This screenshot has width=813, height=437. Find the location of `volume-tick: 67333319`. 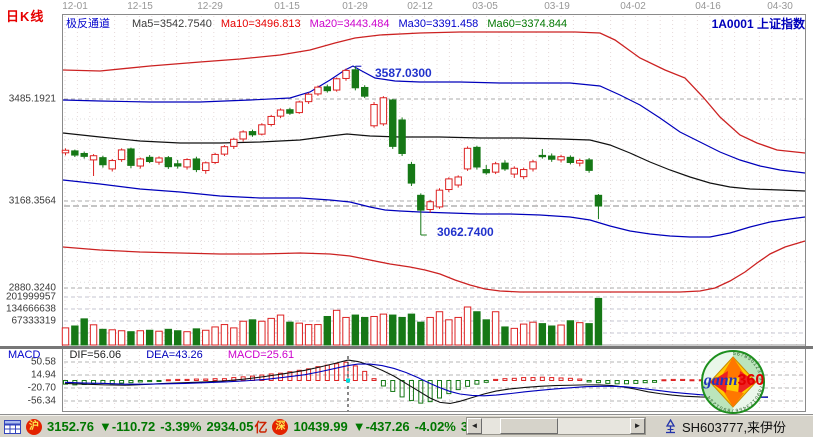

volume-tick: 67333319 is located at coordinates (34, 321).